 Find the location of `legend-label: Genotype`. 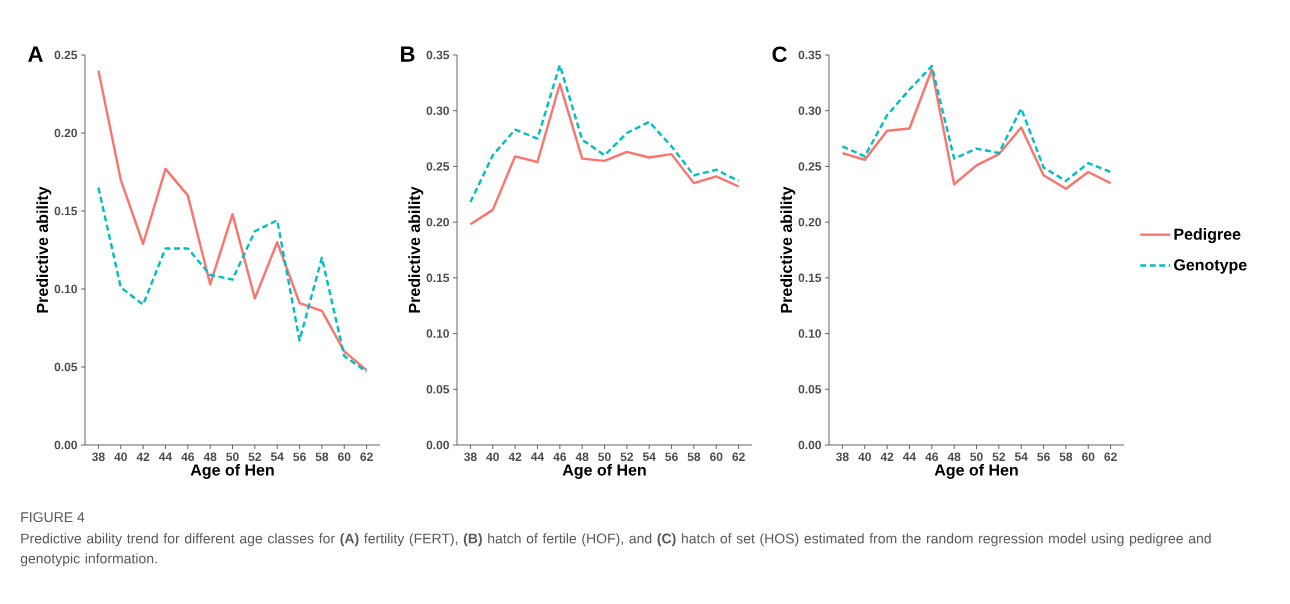

legend-label: Genotype is located at coordinates (1210, 266).